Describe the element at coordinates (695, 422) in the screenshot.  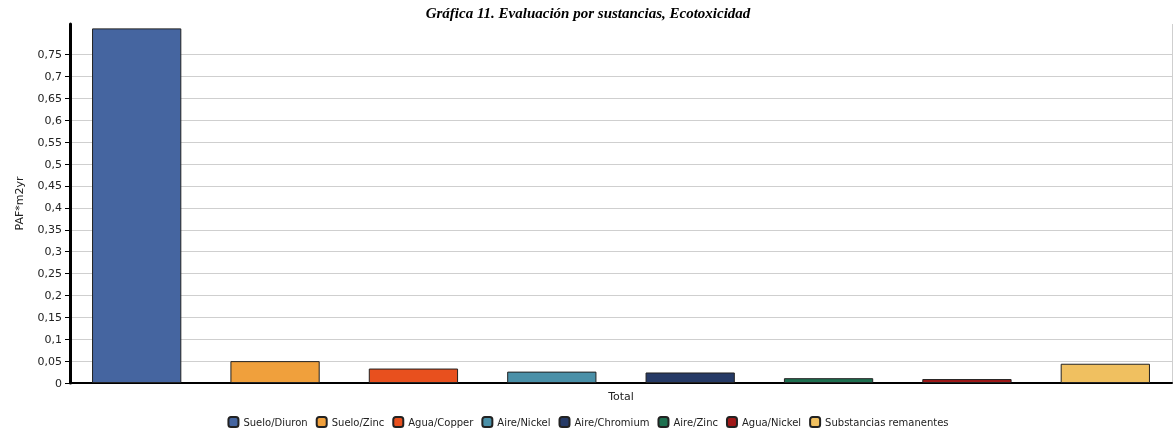
I see `legend-label: Aire/Zinc` at that location.